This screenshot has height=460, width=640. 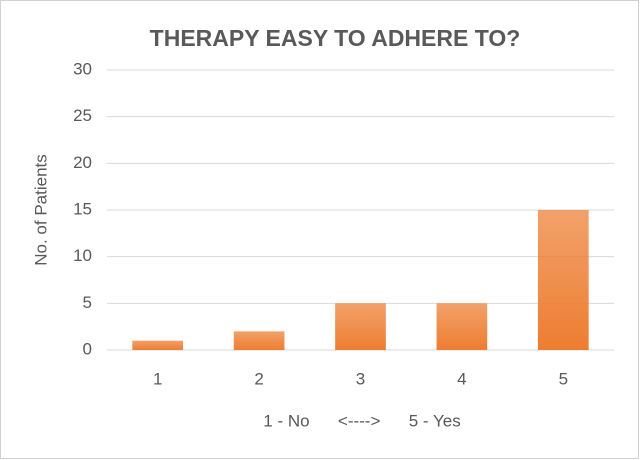 What do you see at coordinates (157, 378) in the screenshot?
I see `x-tick-label: 1` at bounding box center [157, 378].